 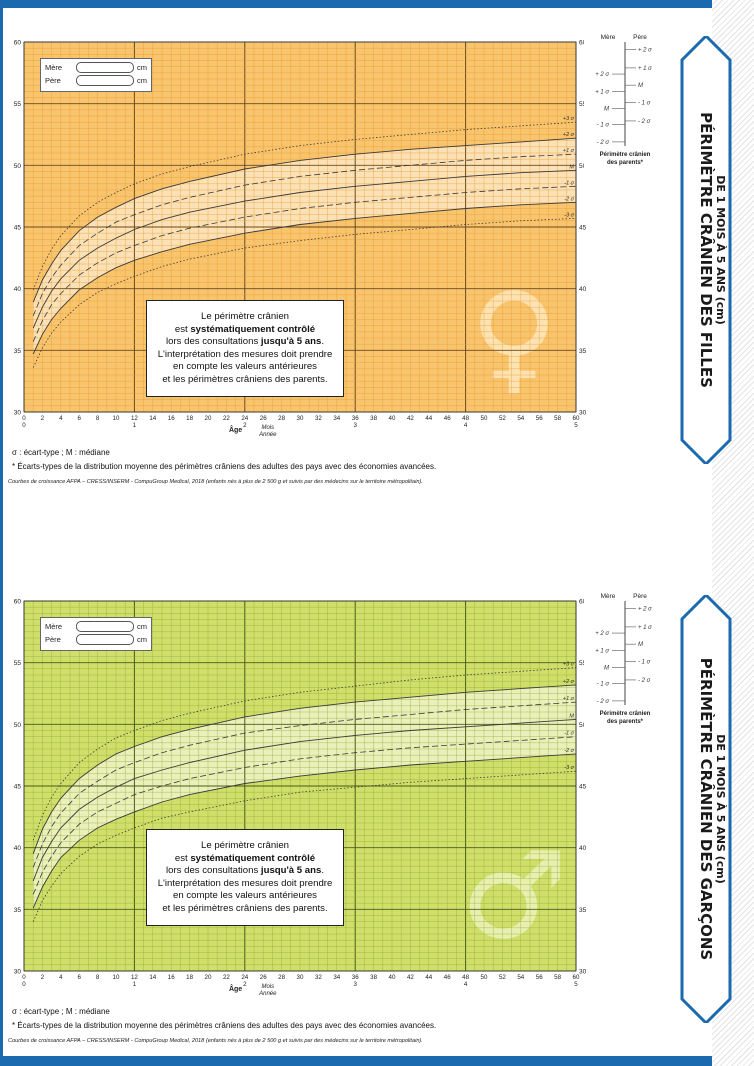 What do you see at coordinates (373, 977) in the screenshot?
I see `x-tick-label-month: 38` at bounding box center [373, 977].